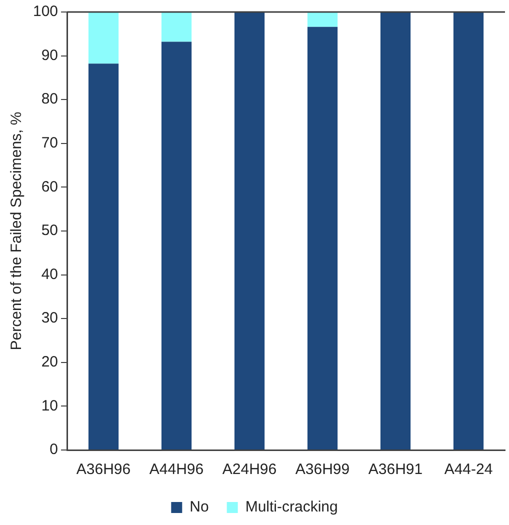  What do you see at coordinates (49, 55) in the screenshot?
I see `y-tick-label: 90` at bounding box center [49, 55].